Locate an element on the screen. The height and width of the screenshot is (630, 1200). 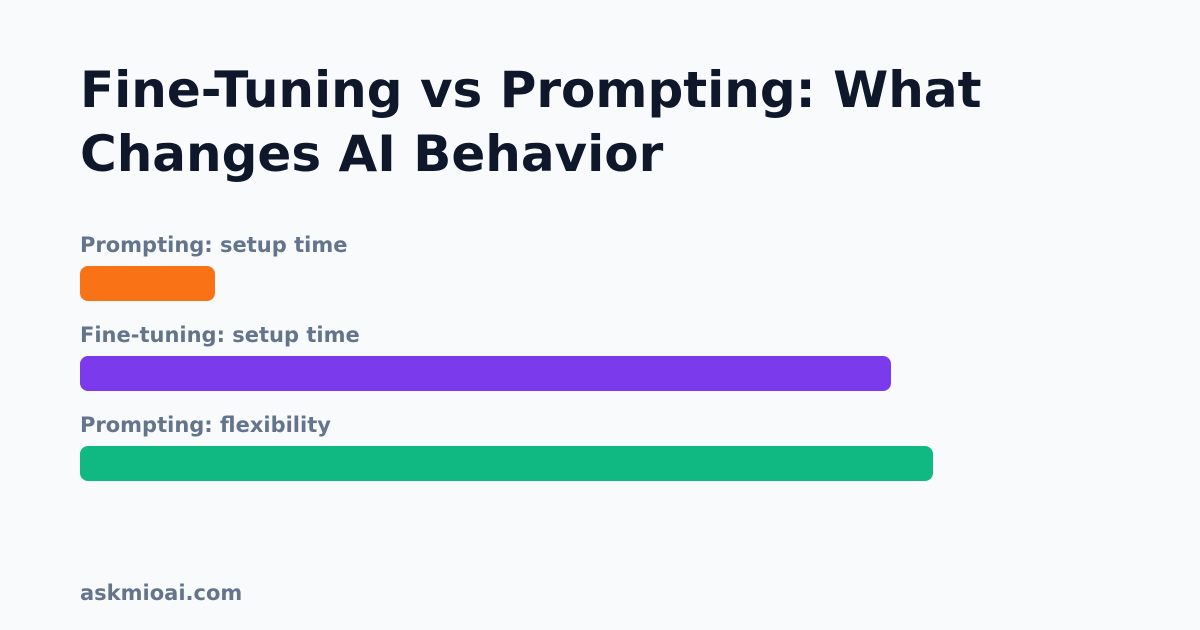
bar-label: Prompting: setup time is located at coordinates (214, 245).